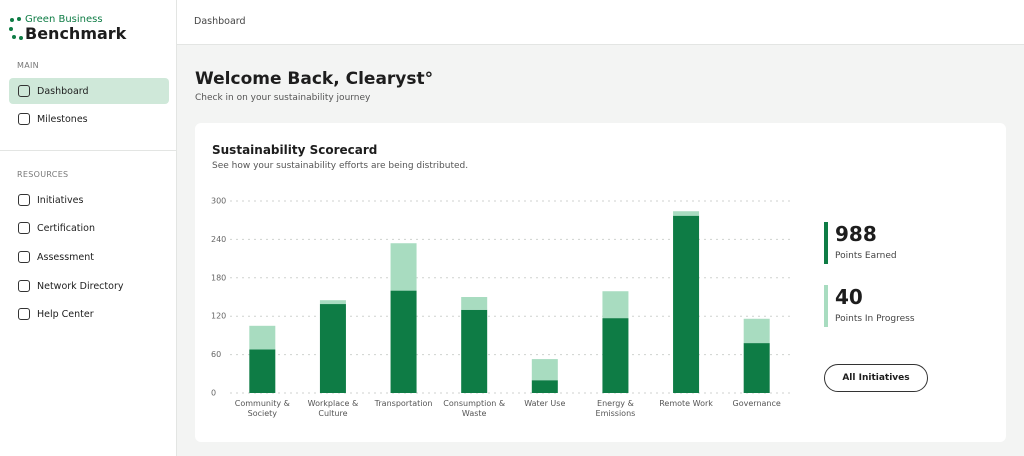 The width and height of the screenshot is (1024, 456). What do you see at coordinates (545, 403) in the screenshot?
I see `x-tick-label: Water Use` at bounding box center [545, 403].